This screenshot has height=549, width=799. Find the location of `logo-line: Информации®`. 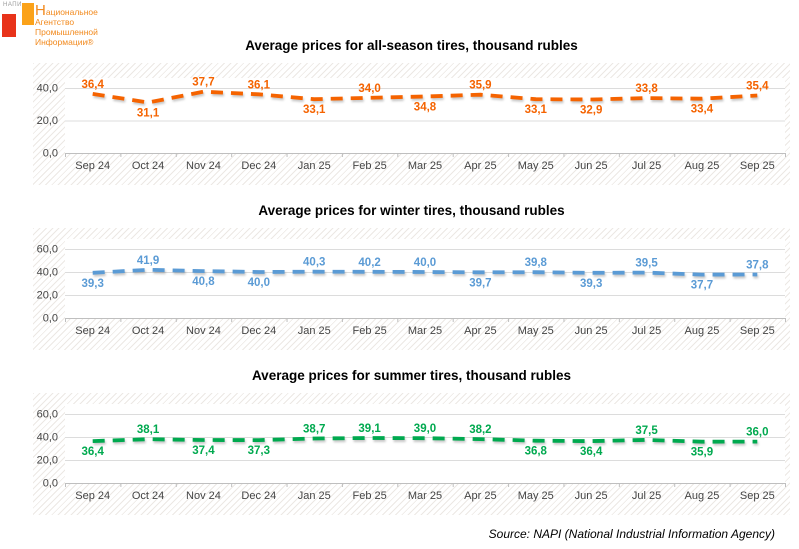

logo-line: Информации® is located at coordinates (64, 42).